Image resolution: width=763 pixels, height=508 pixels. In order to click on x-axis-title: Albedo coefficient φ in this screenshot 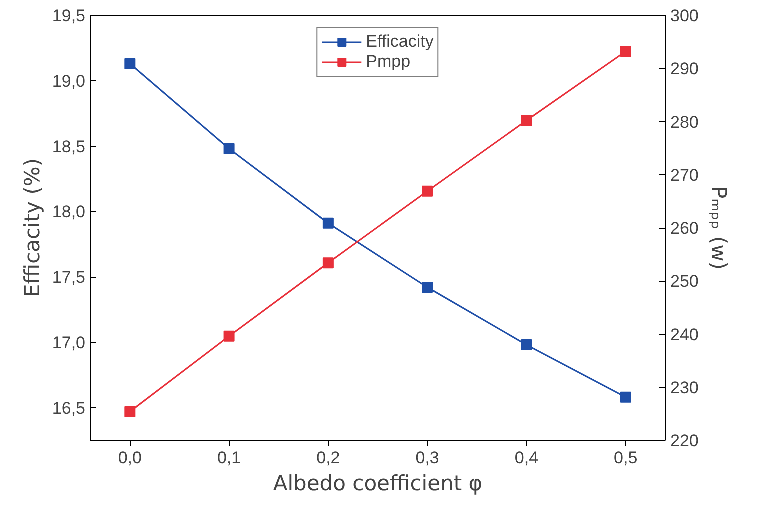, I will do `click(378, 484)`.